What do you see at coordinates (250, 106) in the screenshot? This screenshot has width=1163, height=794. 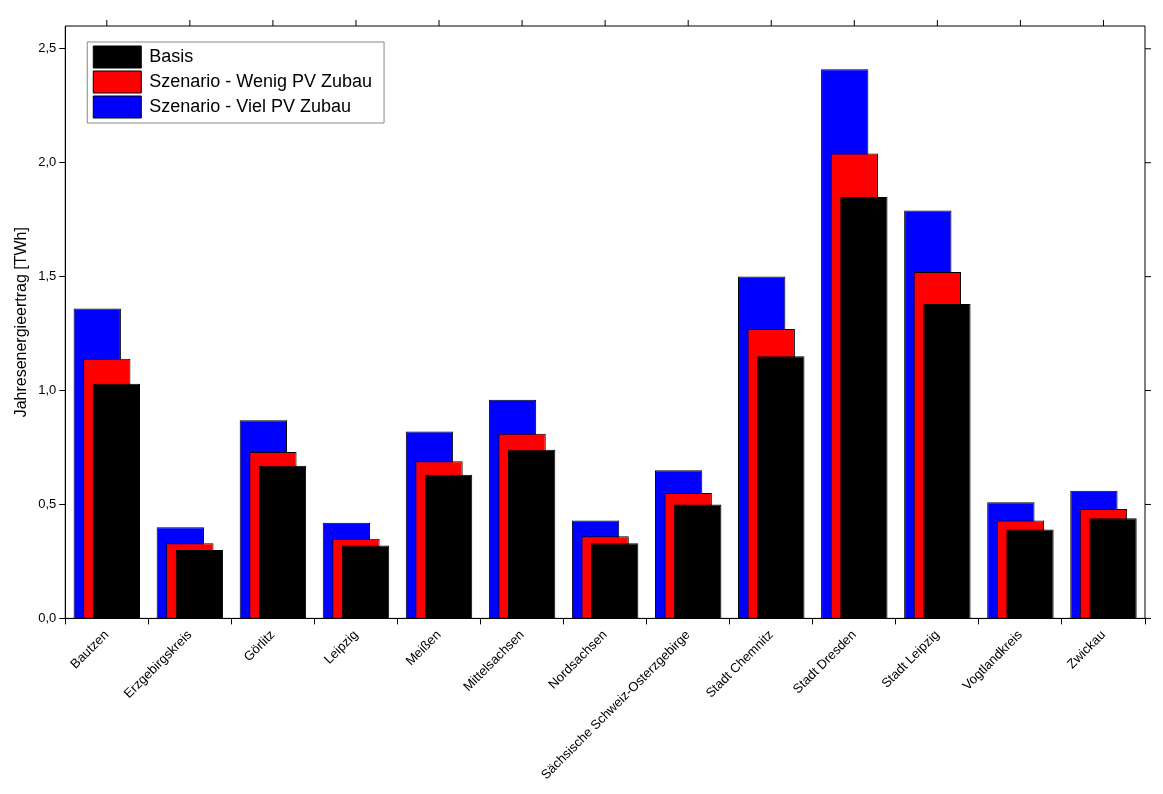 I see `legend-label: Szenario - Viel PV Zubau` at bounding box center [250, 106].